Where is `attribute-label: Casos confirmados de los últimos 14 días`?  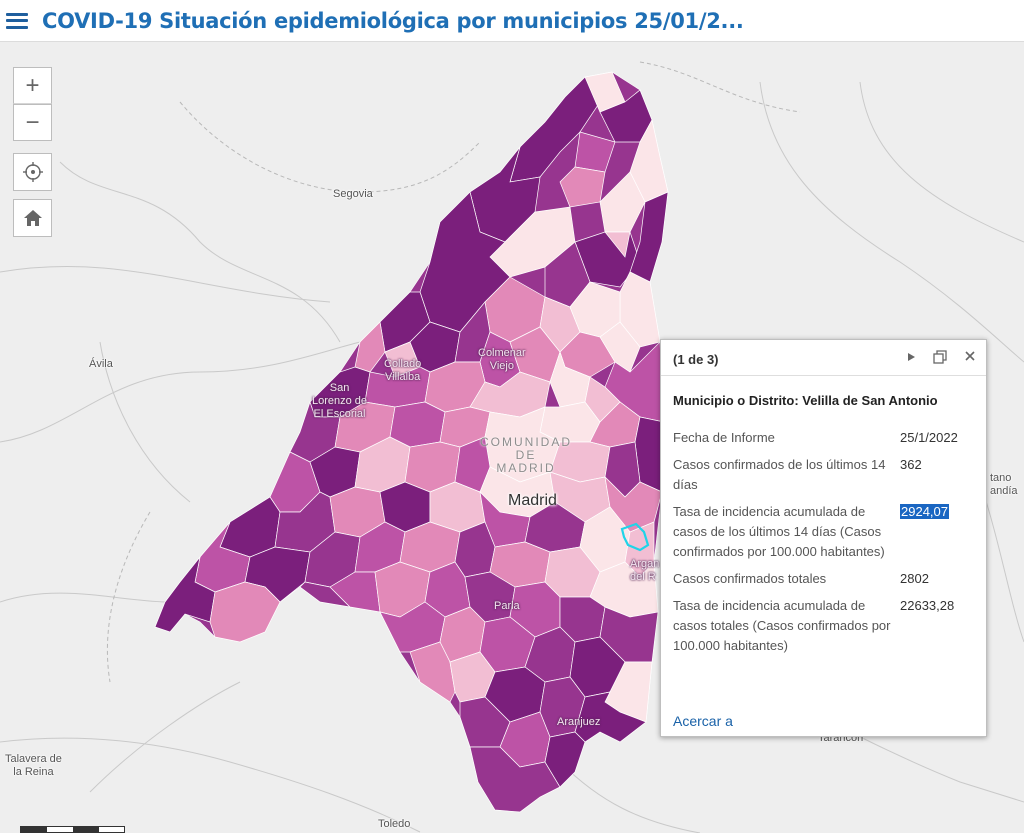
attribute-label: Casos confirmados de los últimos 14 días is located at coordinates (779, 474).